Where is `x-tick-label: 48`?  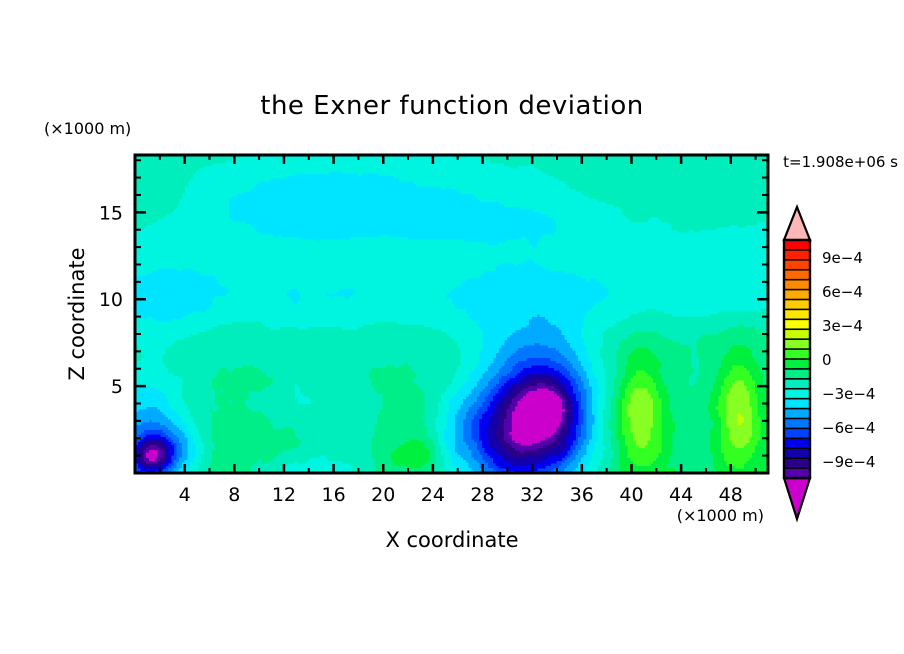
x-tick-label: 48 is located at coordinates (731, 495).